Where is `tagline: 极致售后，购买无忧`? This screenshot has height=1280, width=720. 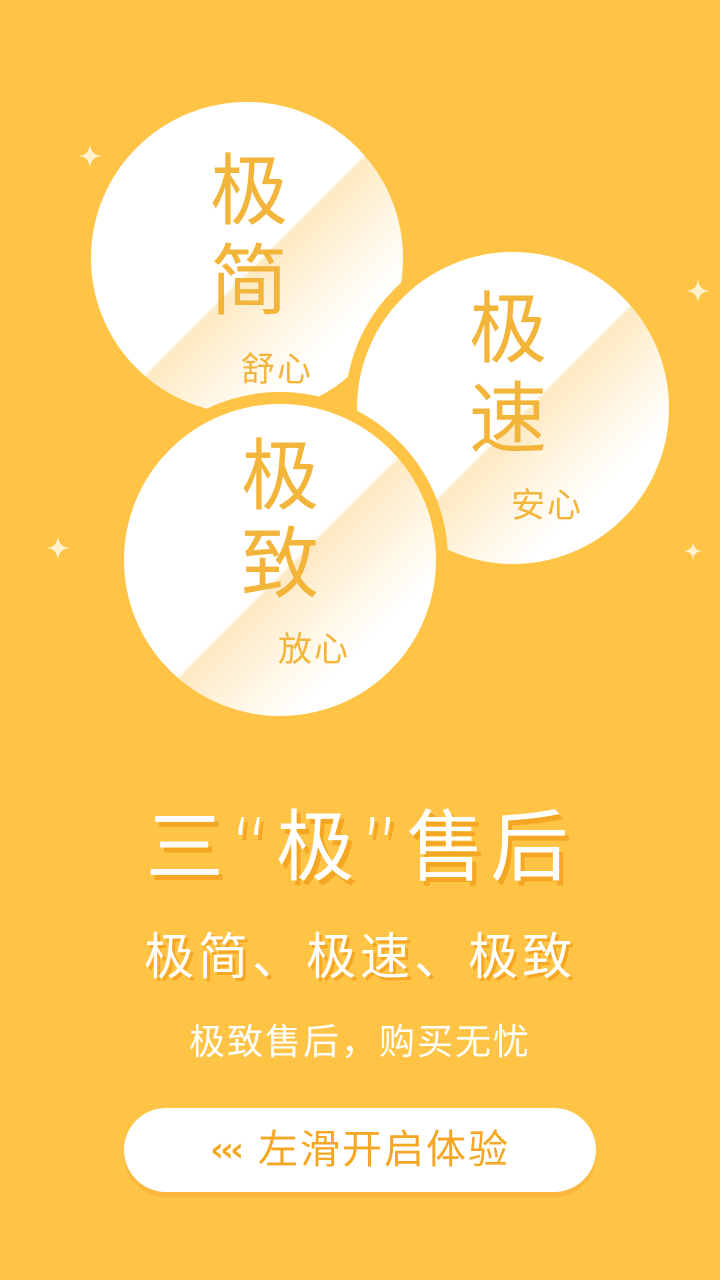 tagline: 极致售后，购买无忧 is located at coordinates (359, 1042).